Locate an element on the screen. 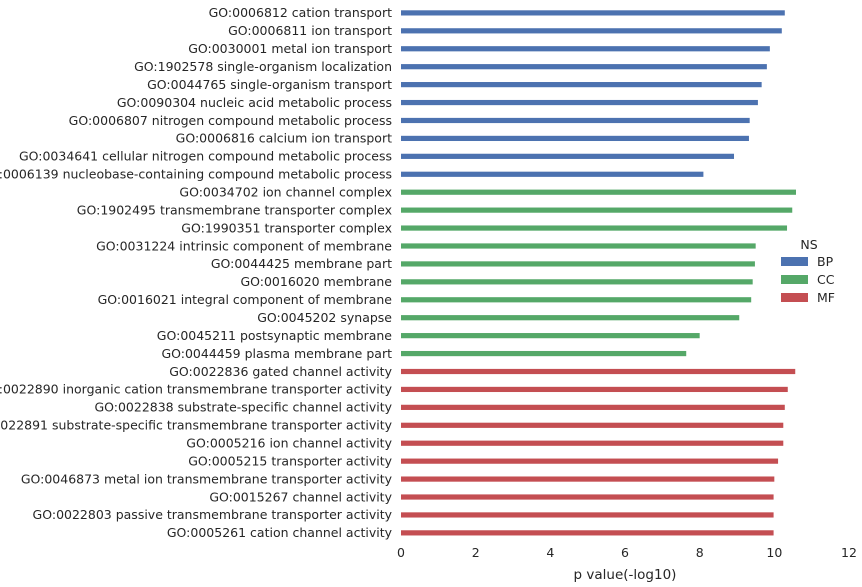 This screenshot has height=587, width=862. legend-label-bp: BP is located at coordinates (825, 261).